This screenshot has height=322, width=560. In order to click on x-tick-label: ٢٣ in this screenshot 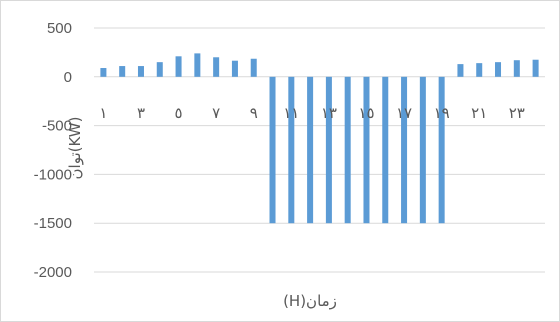, I will do `click(517, 113)`.